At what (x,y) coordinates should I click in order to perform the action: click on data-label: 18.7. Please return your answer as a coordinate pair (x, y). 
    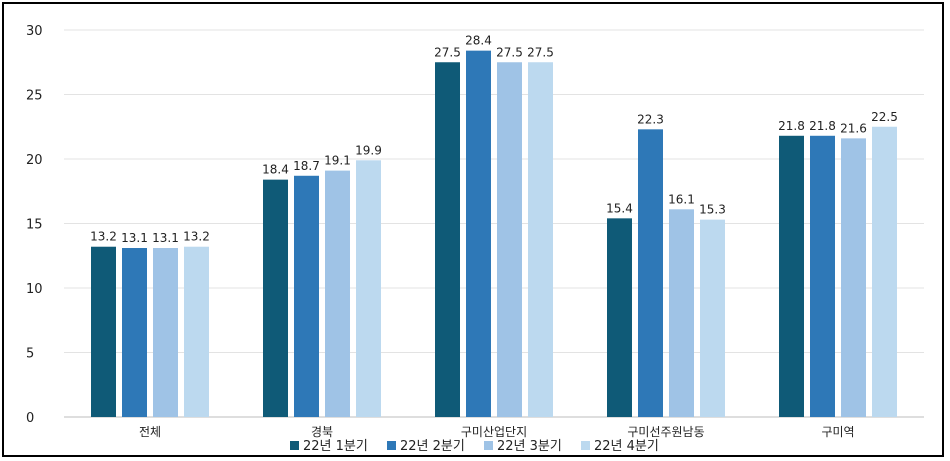
    Looking at the image, I should click on (306, 166).